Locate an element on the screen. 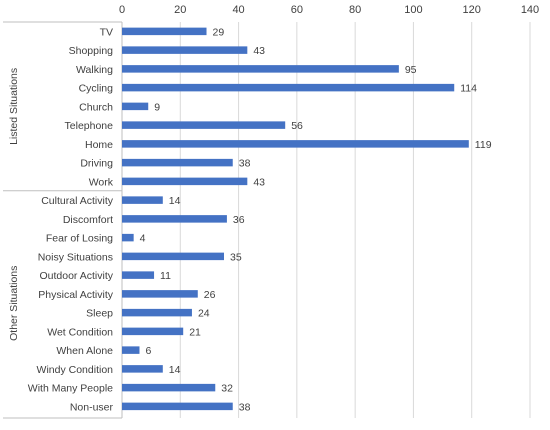 Image resolution: width=550 pixels, height=430 pixels. data-label: 11 is located at coordinates (165, 276).